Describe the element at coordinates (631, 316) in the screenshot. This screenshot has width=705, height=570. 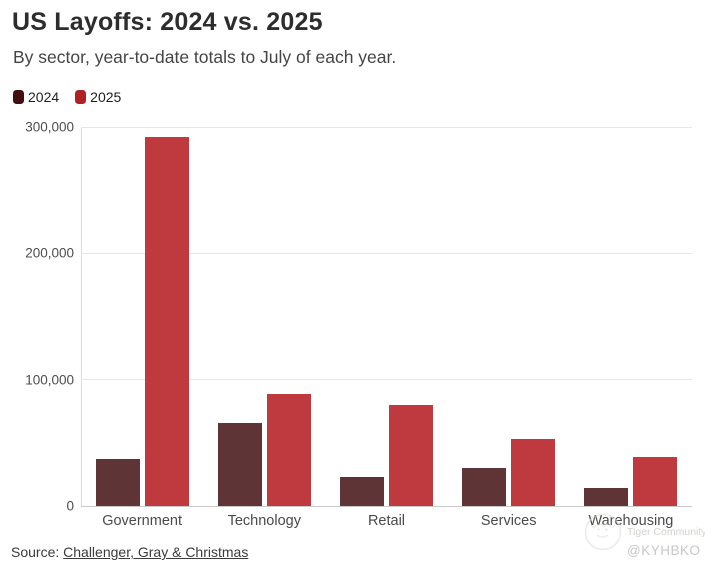
I see `bar-group-warehousing` at that location.